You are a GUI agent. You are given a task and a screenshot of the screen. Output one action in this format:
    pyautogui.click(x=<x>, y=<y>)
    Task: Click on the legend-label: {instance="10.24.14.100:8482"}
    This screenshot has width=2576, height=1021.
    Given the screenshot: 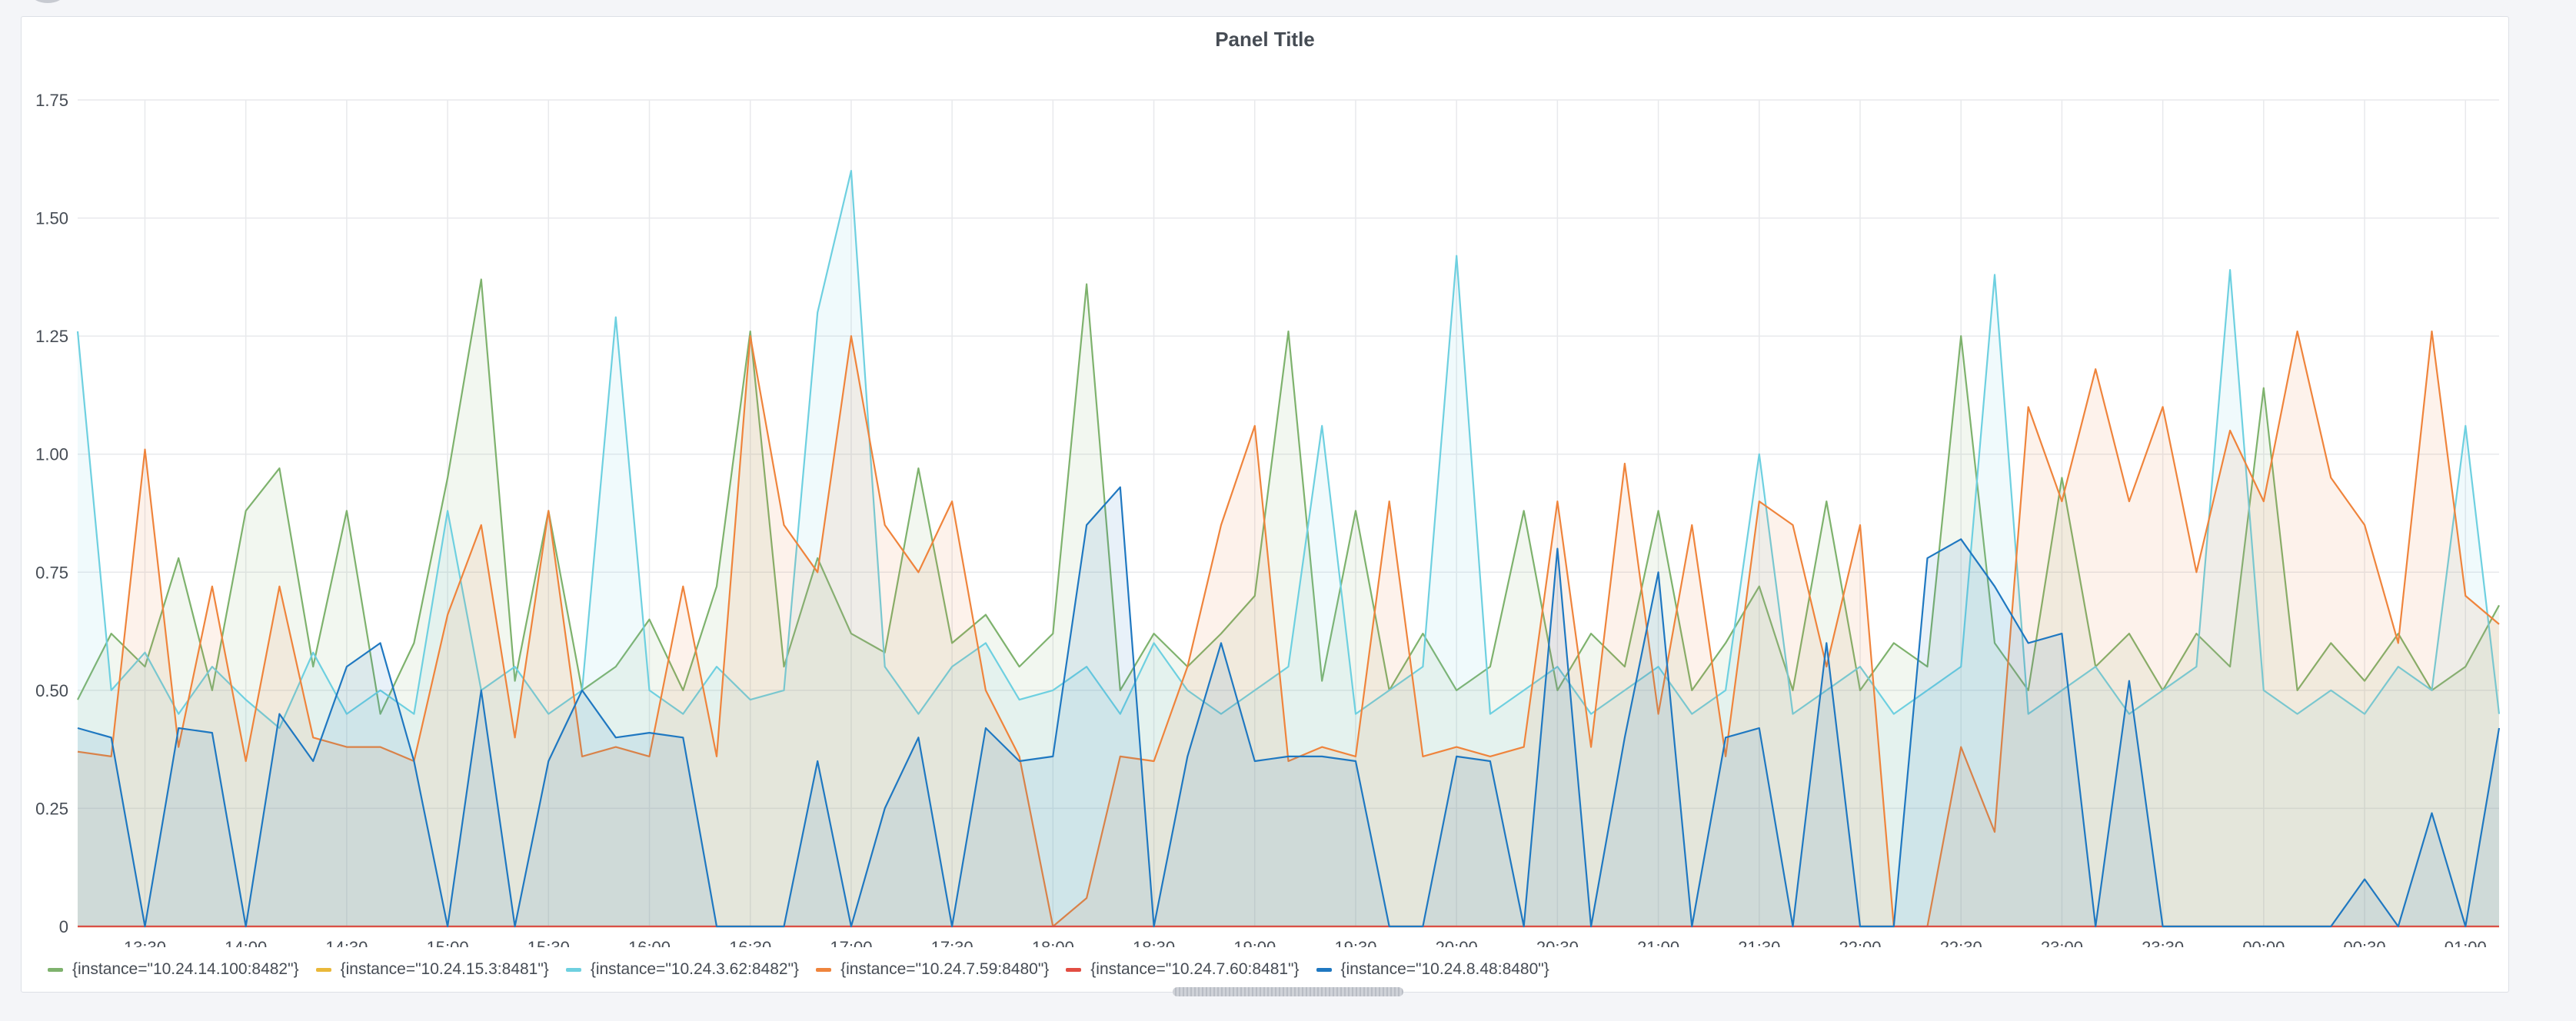 What is the action you would take?
    pyautogui.click(x=185, y=969)
    